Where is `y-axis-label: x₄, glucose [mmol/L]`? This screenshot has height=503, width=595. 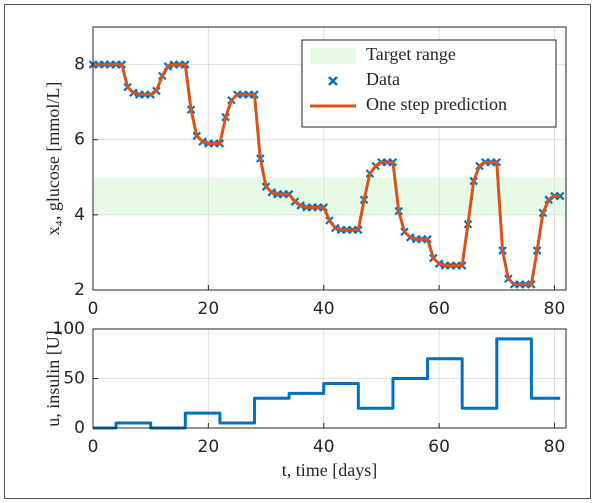
y-axis-label: x₄, glucose [mmol/L] is located at coordinates (53, 159).